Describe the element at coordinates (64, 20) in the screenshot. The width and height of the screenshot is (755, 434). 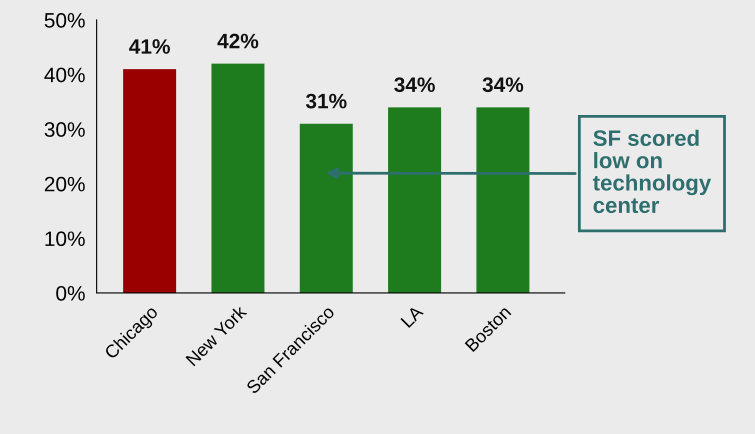
I see `y-tick-label: 50%` at that location.